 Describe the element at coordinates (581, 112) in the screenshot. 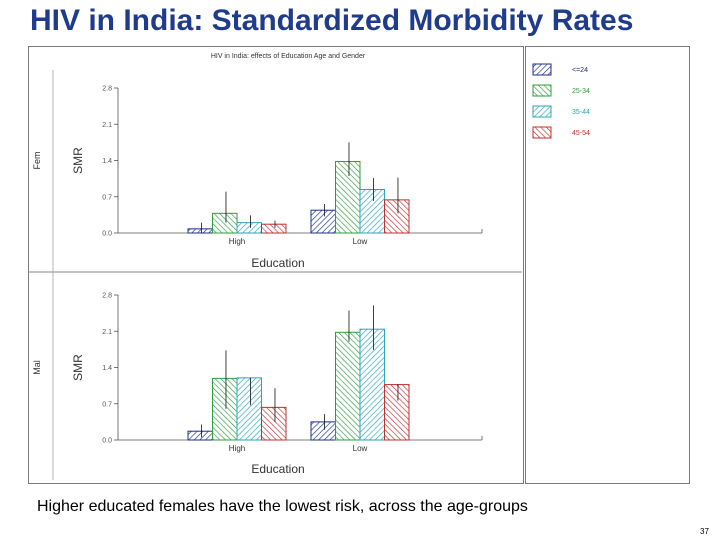

I see `legend-label-2: 35-44` at that location.